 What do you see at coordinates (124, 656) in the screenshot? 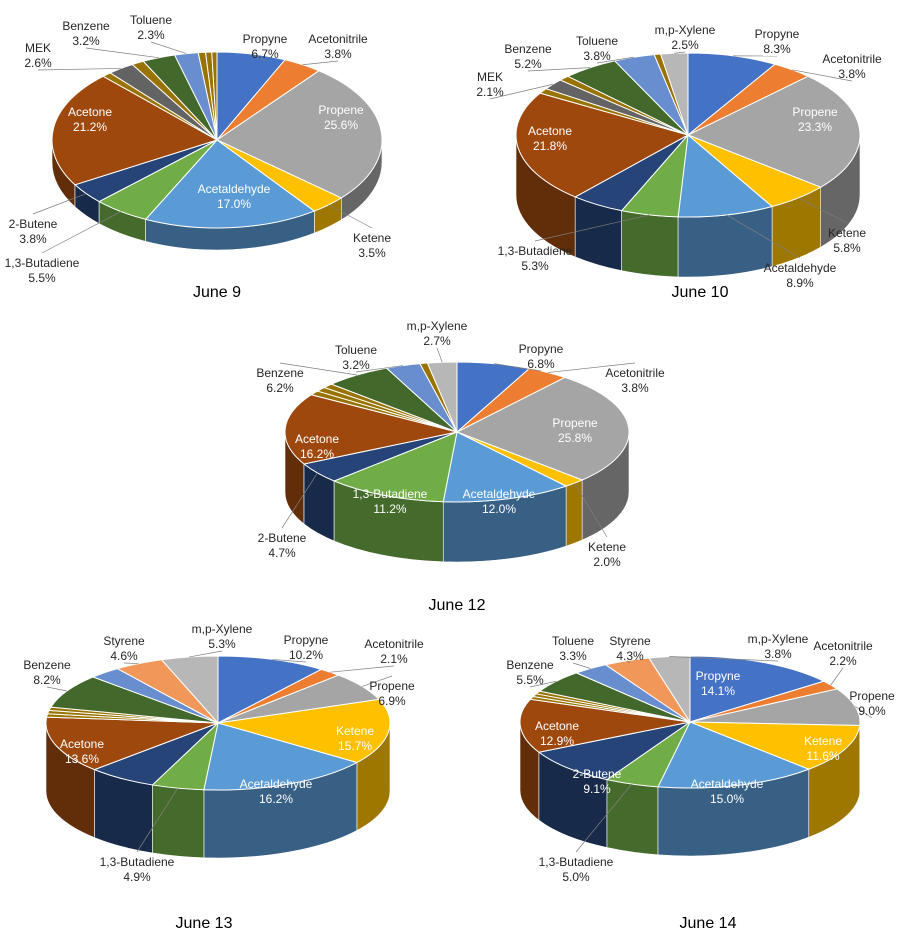
I see `slice-value-styrene: 4.6%` at bounding box center [124, 656].